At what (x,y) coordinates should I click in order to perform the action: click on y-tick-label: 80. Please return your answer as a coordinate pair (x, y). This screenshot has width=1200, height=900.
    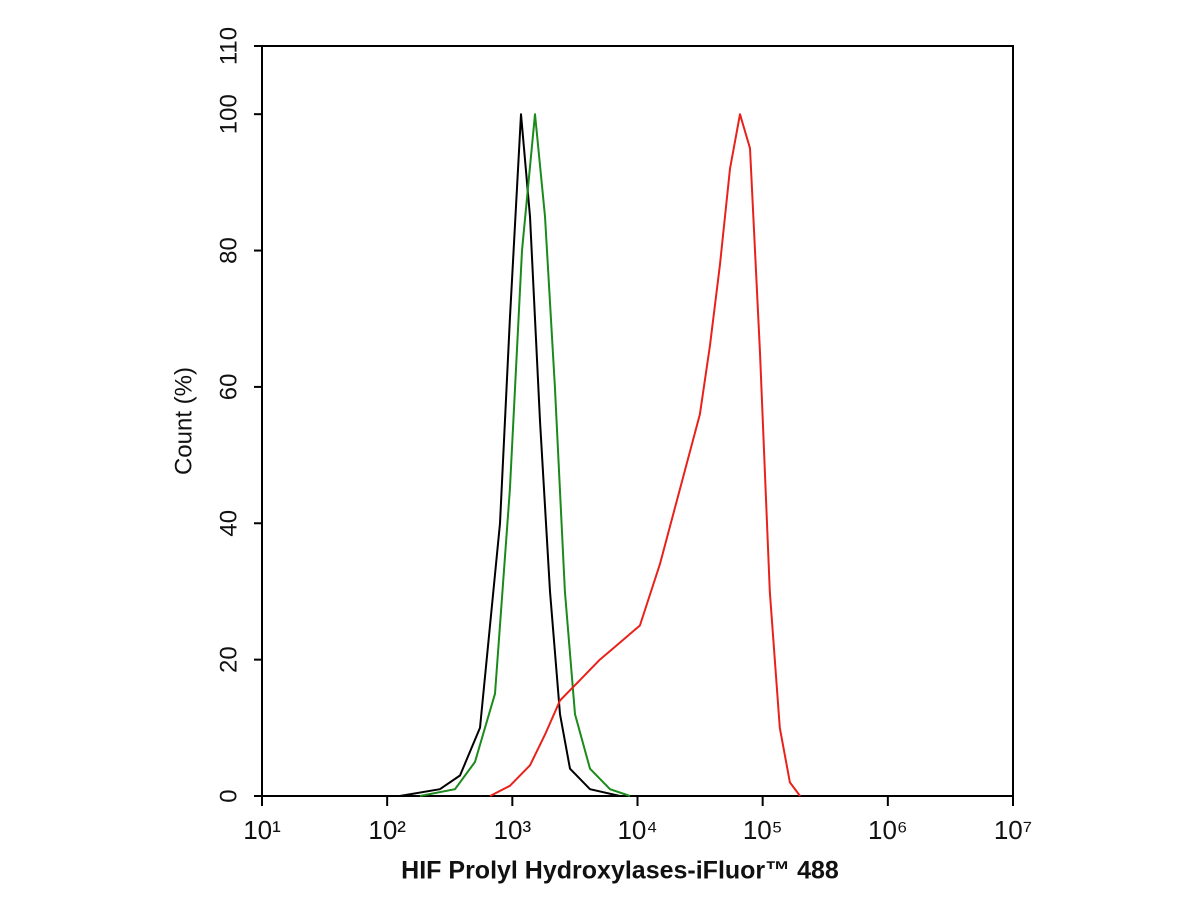
    Looking at the image, I should click on (228, 250).